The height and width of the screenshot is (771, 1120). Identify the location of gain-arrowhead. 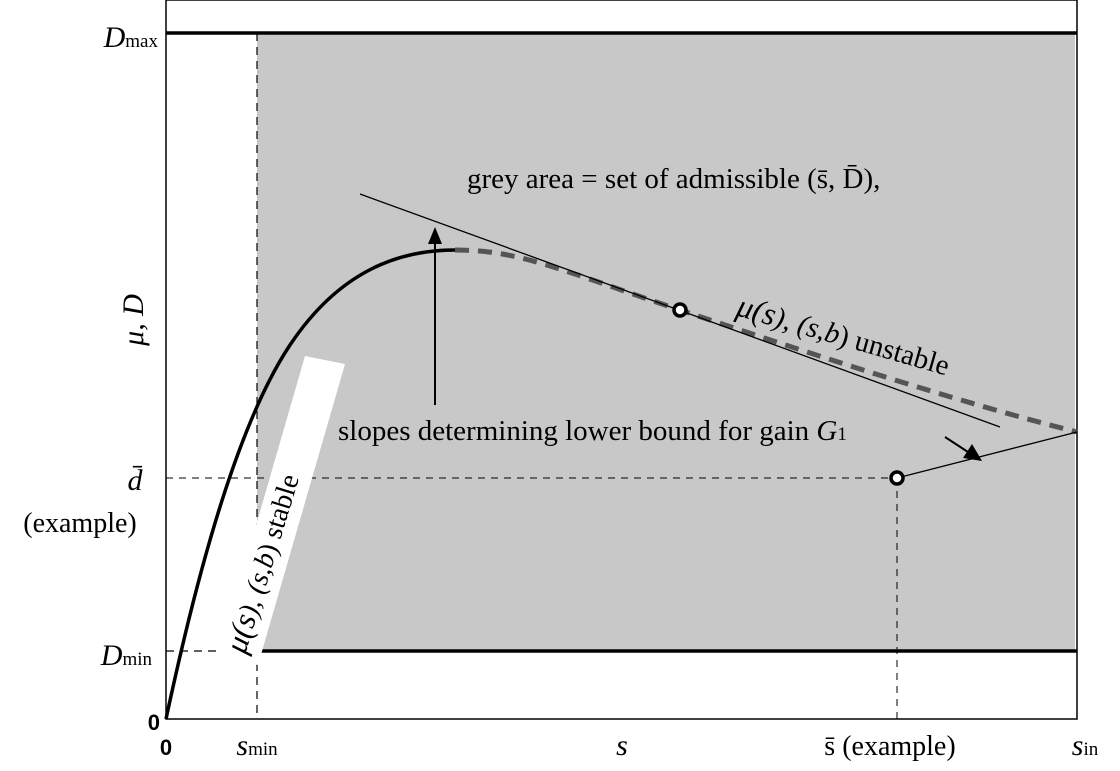
(972, 452).